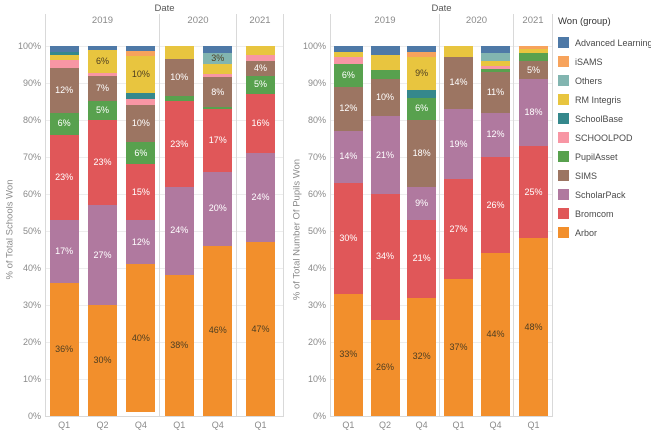 This screenshot has height=432, width=651. What do you see at coordinates (348, 354) in the screenshot?
I see `bar-segment: 33%` at bounding box center [348, 354].